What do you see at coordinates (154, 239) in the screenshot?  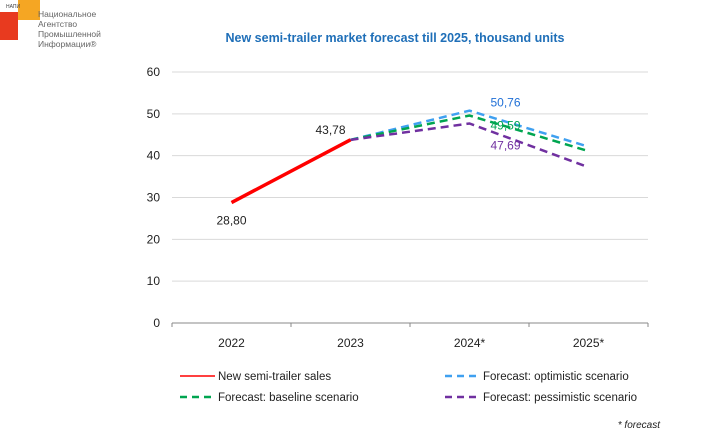 I see `y-tick-label: 20` at bounding box center [154, 239].